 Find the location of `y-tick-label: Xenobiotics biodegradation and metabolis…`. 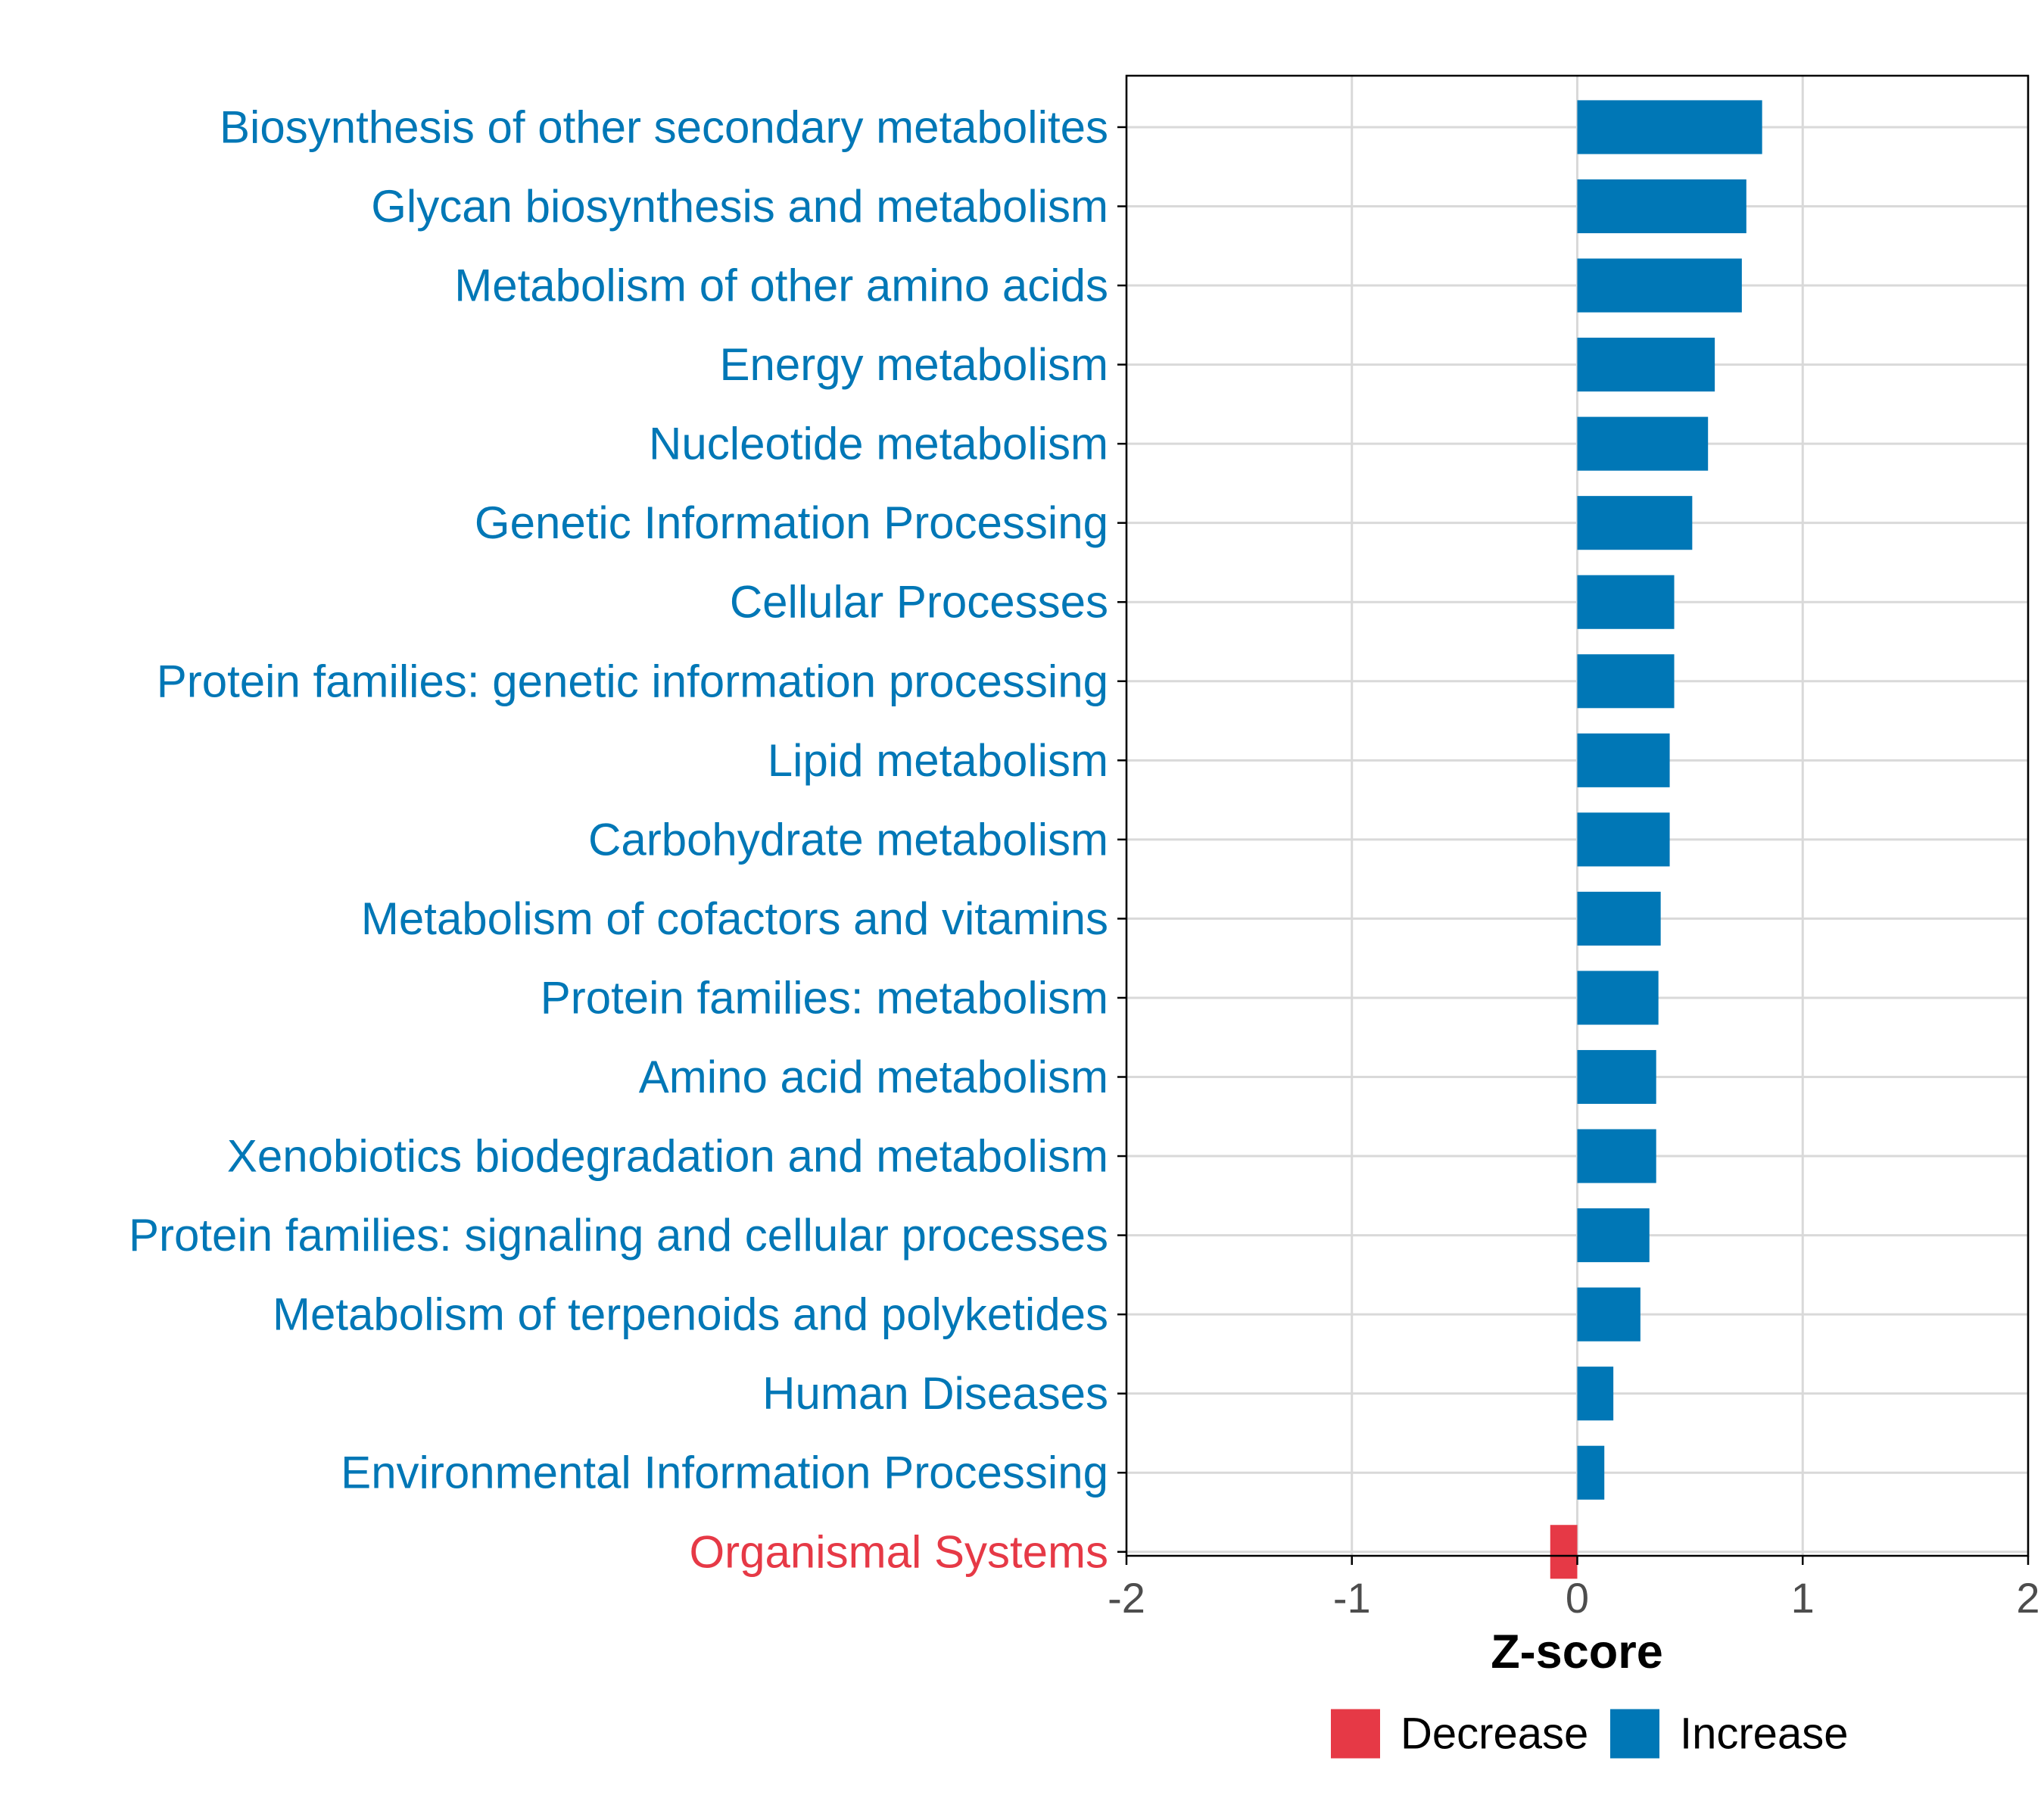

y-tick-label: Xenobiotics biodegradation and metabolis… is located at coordinates (667, 1156).